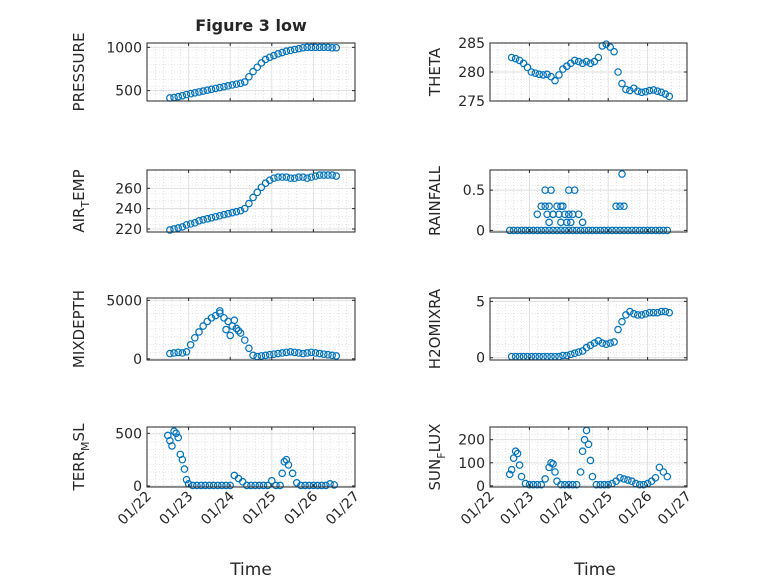 The height and width of the screenshot is (583, 778). I want to click on y-tick-label: 260, so click(128, 189).